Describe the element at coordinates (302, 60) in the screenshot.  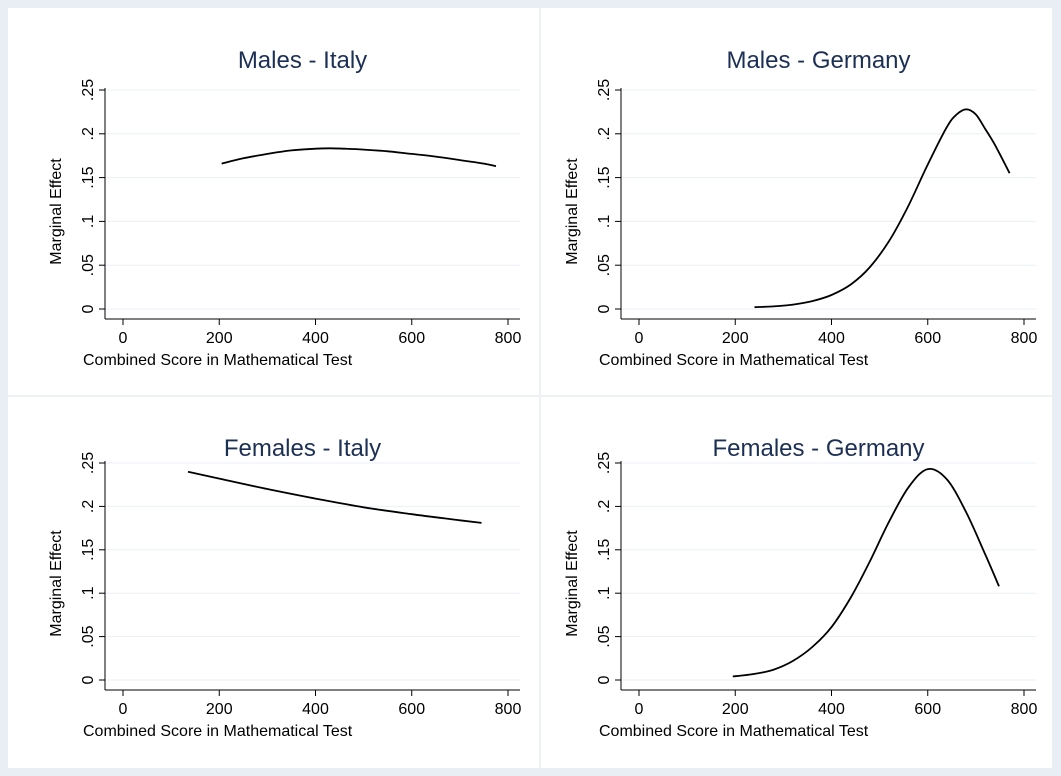
I see `panel-title: Males - Italy` at that location.